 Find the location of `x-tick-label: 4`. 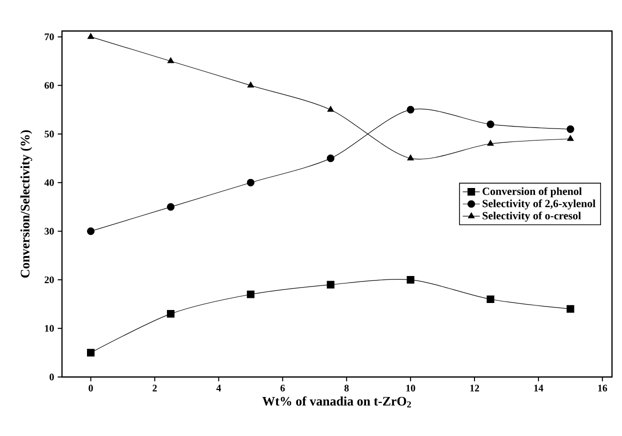

x-tick-label: 4 is located at coordinates (218, 388).